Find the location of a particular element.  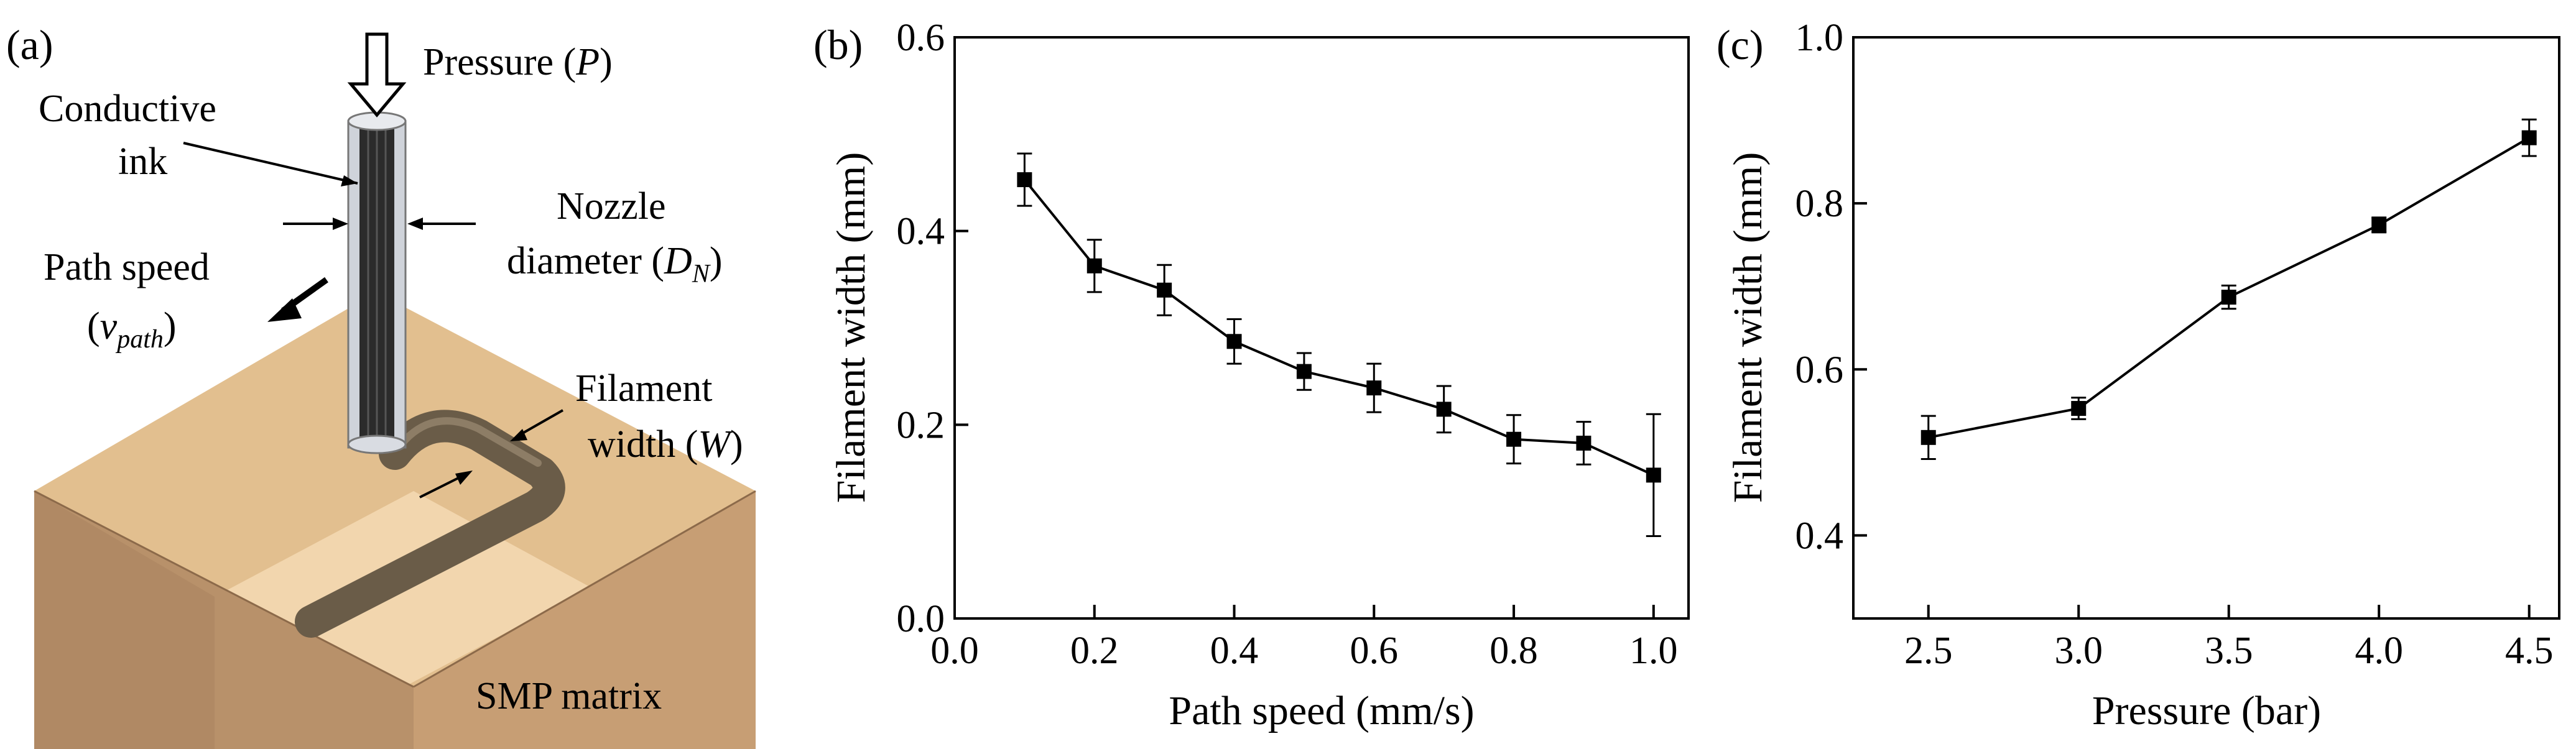

filament-highlight is located at coordinates (470, 442).